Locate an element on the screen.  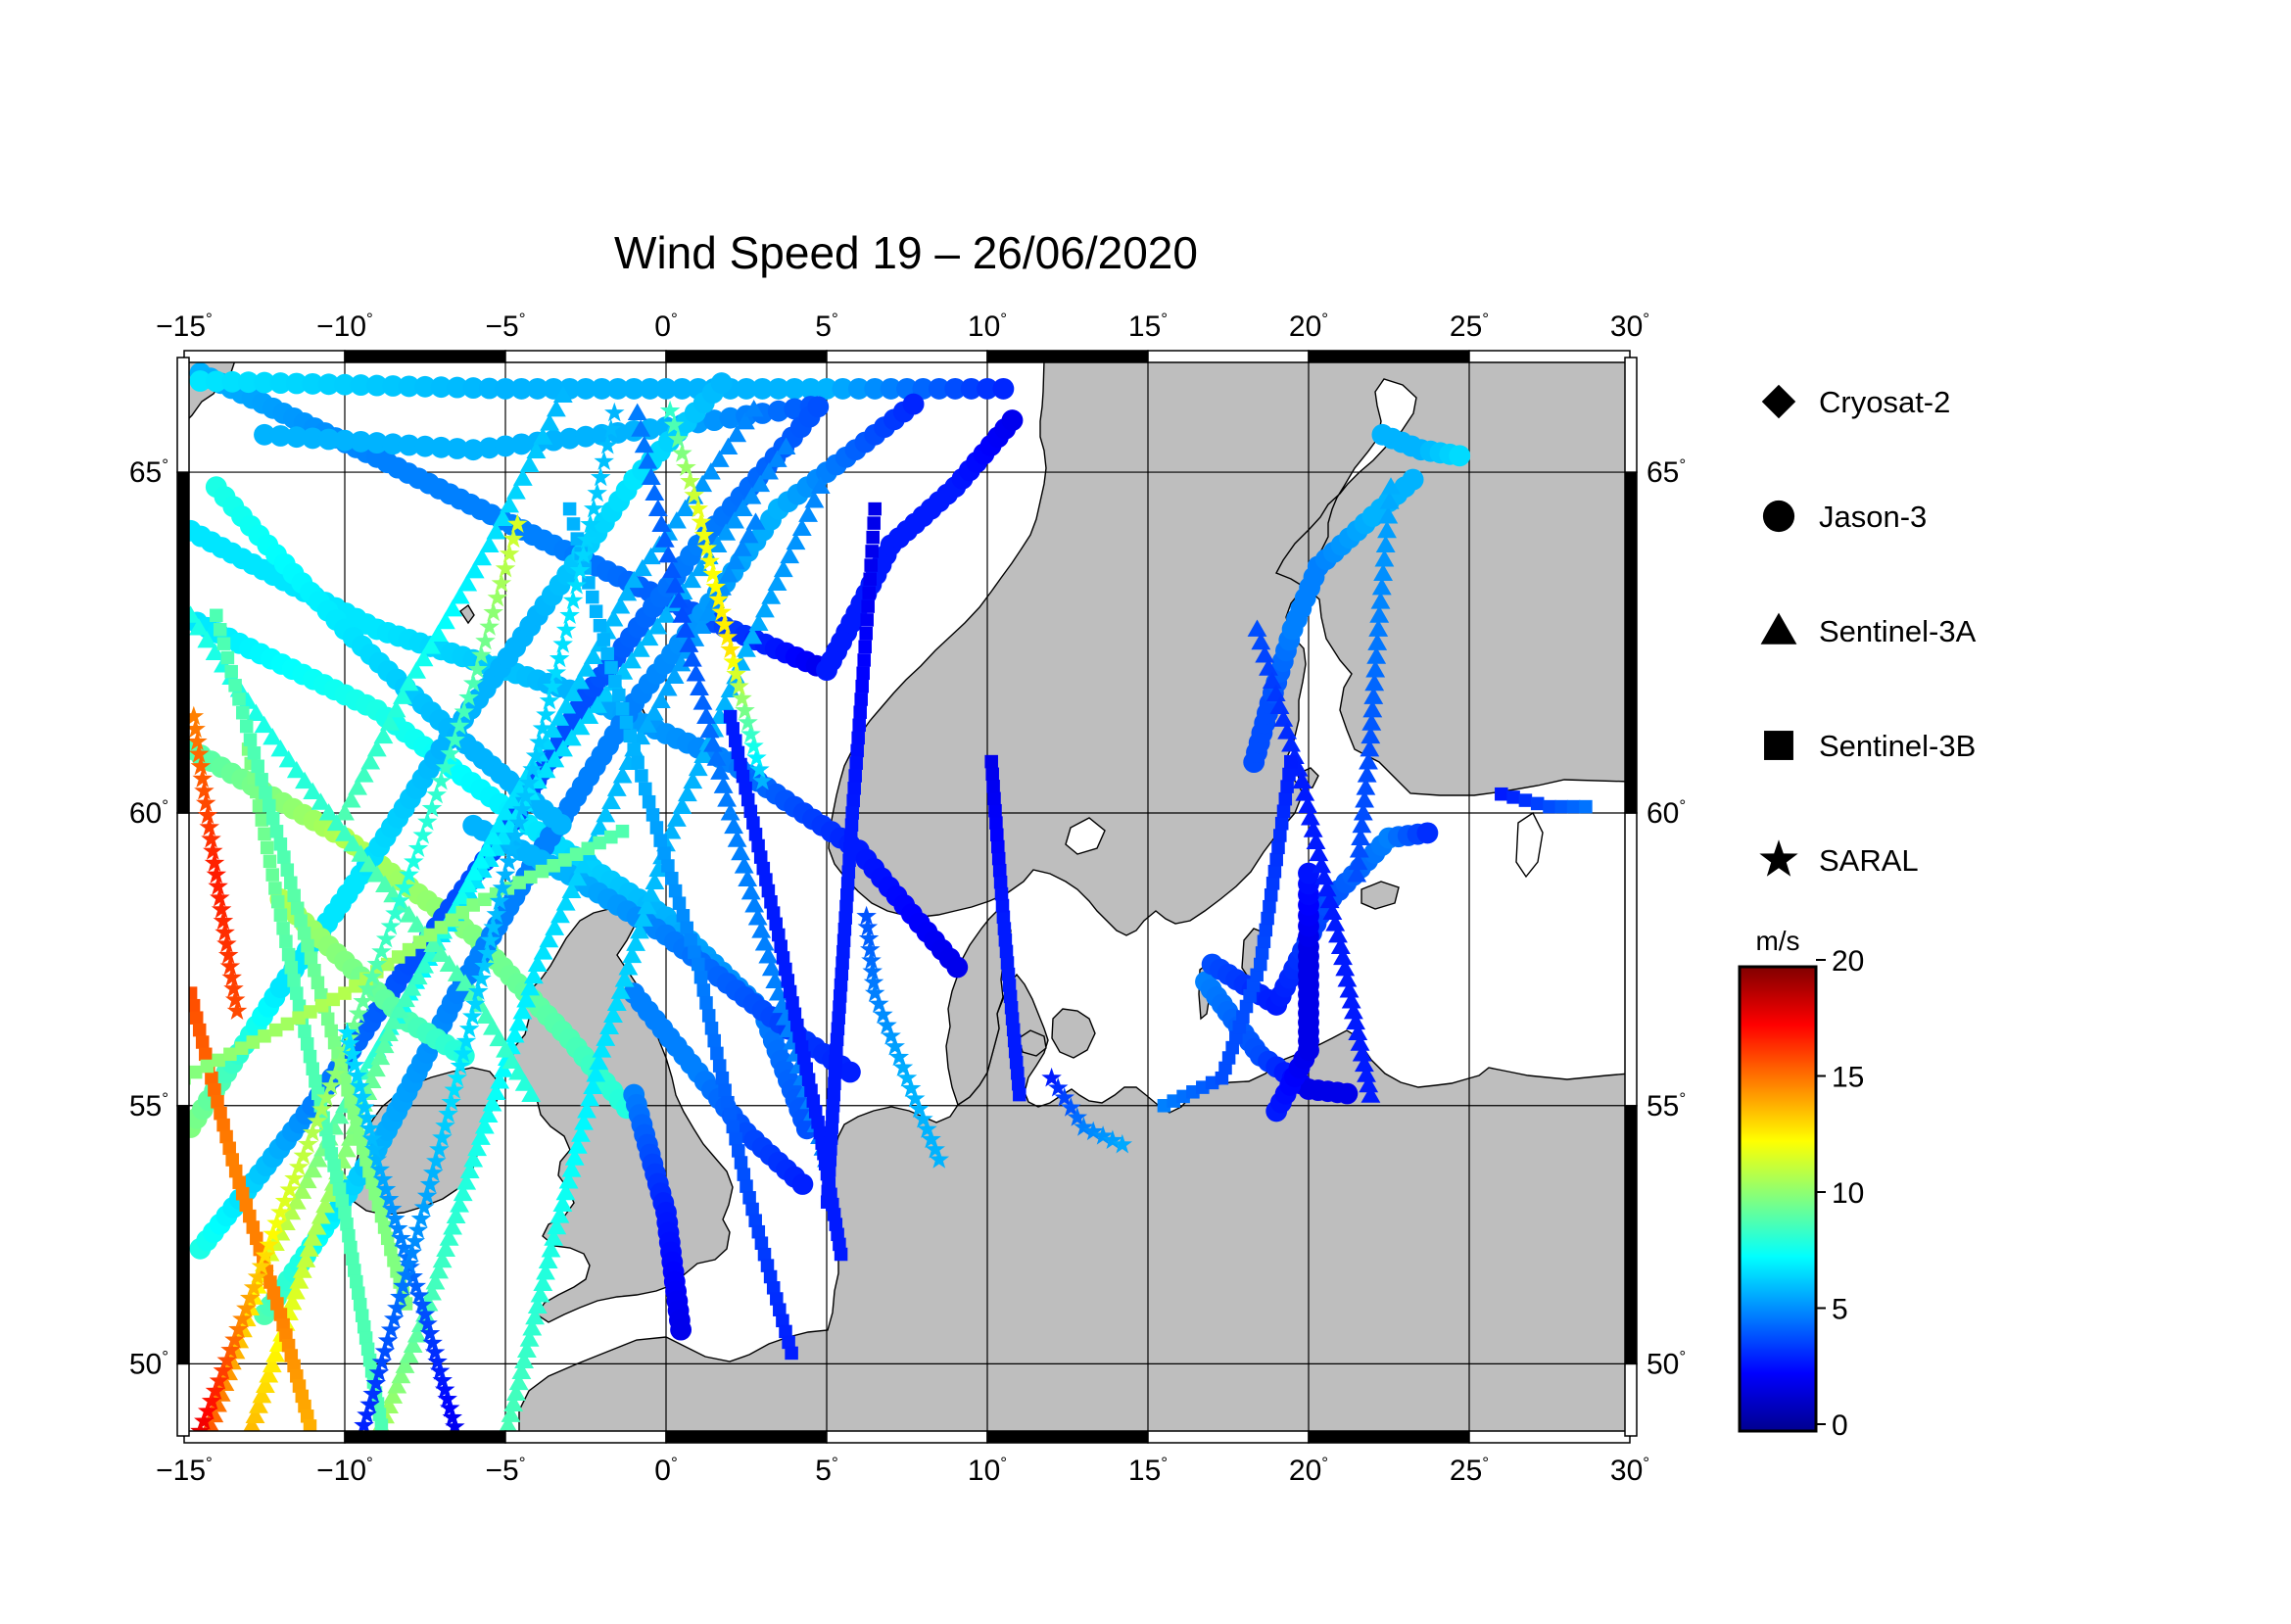
legend-entry-saral: SARAL is located at coordinates (1839, 858).